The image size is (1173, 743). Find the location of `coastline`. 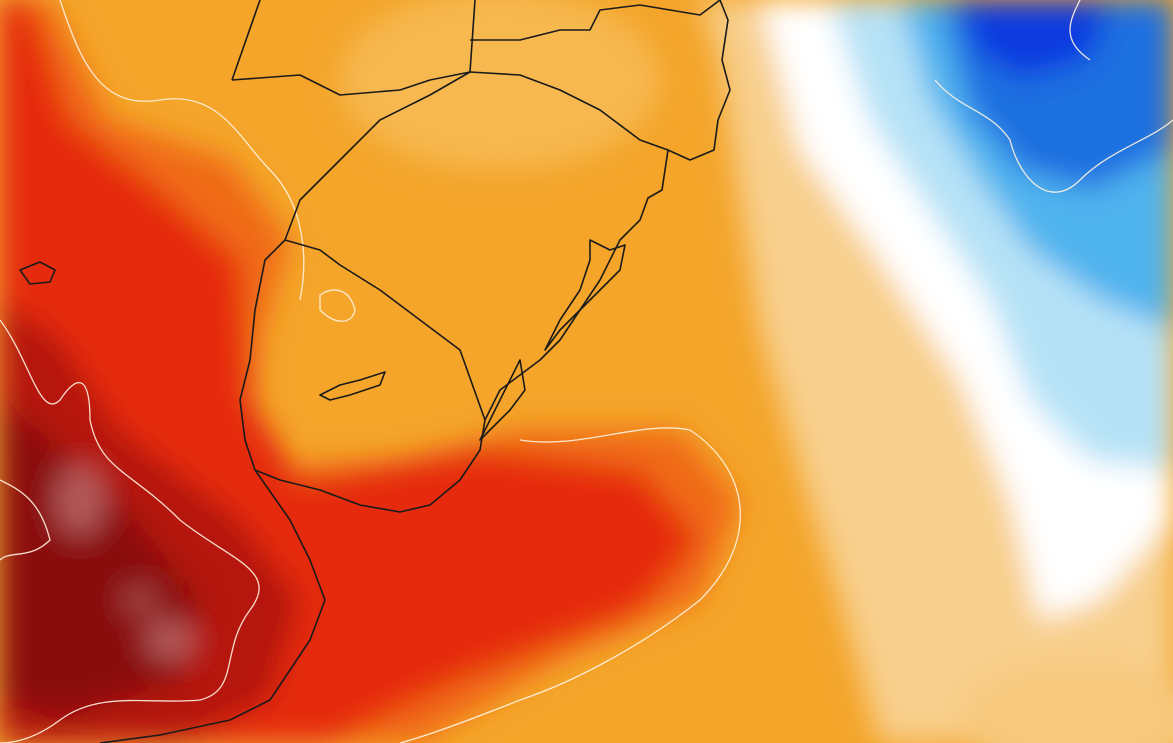

coastline is located at coordinates (212, 606).